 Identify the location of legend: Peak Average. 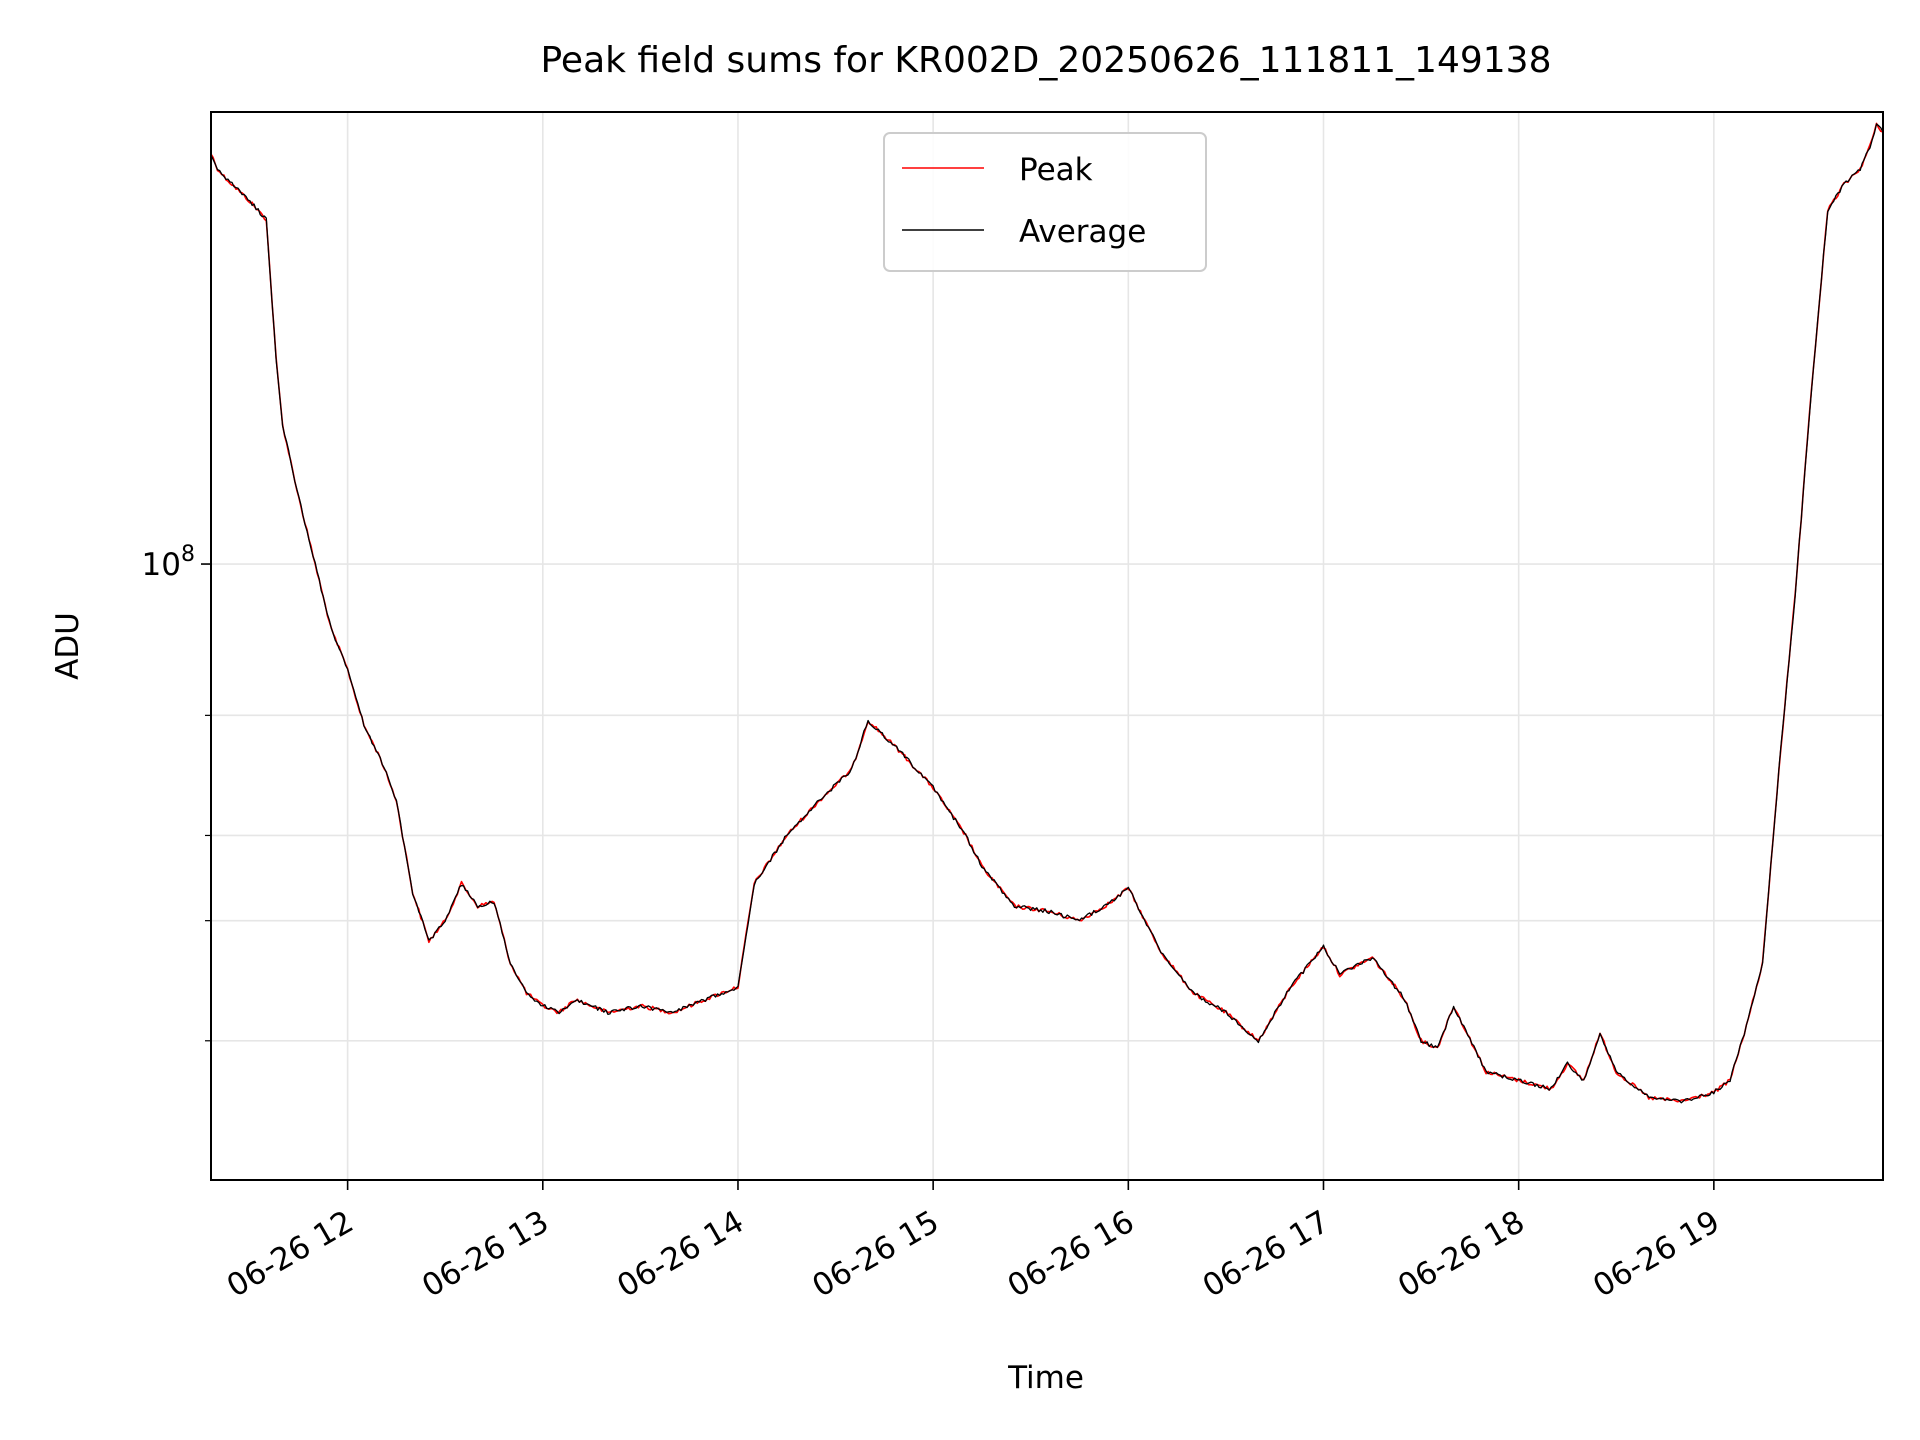
(1045, 202).